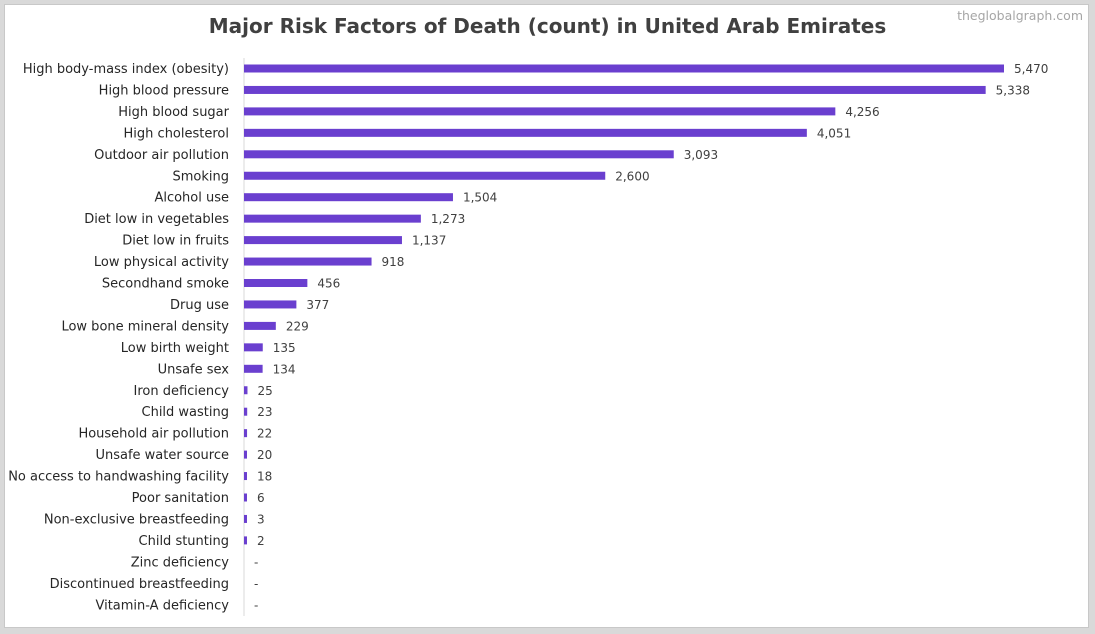 The width and height of the screenshot is (1095, 634). Describe the element at coordinates (191, 198) in the screenshot. I see `category-label: Alcohol use` at that location.